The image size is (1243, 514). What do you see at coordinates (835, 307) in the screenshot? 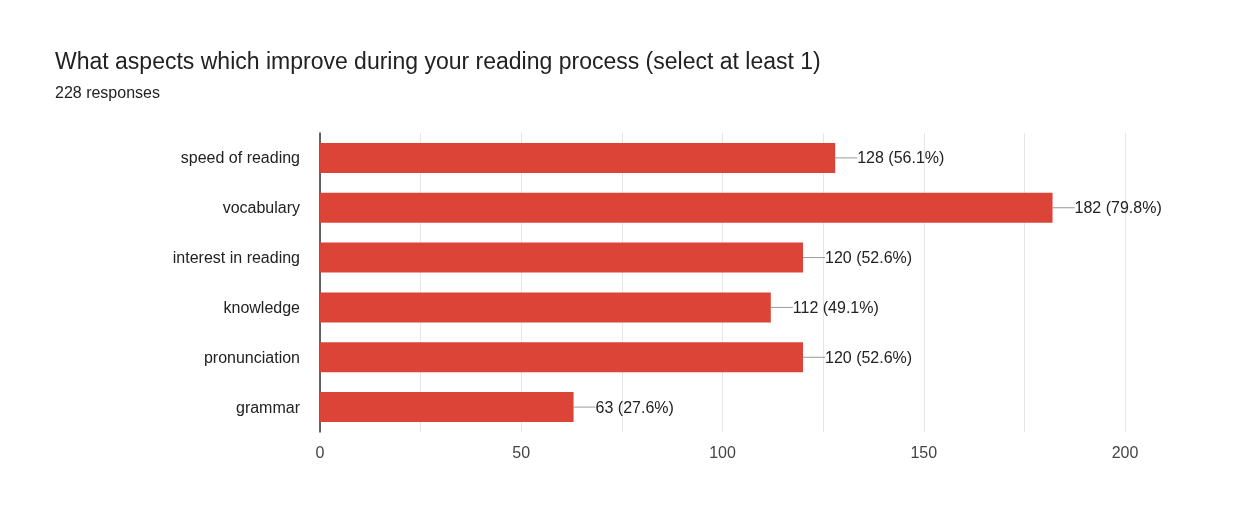
I see `data-label: 112 (49.1%)` at bounding box center [835, 307].